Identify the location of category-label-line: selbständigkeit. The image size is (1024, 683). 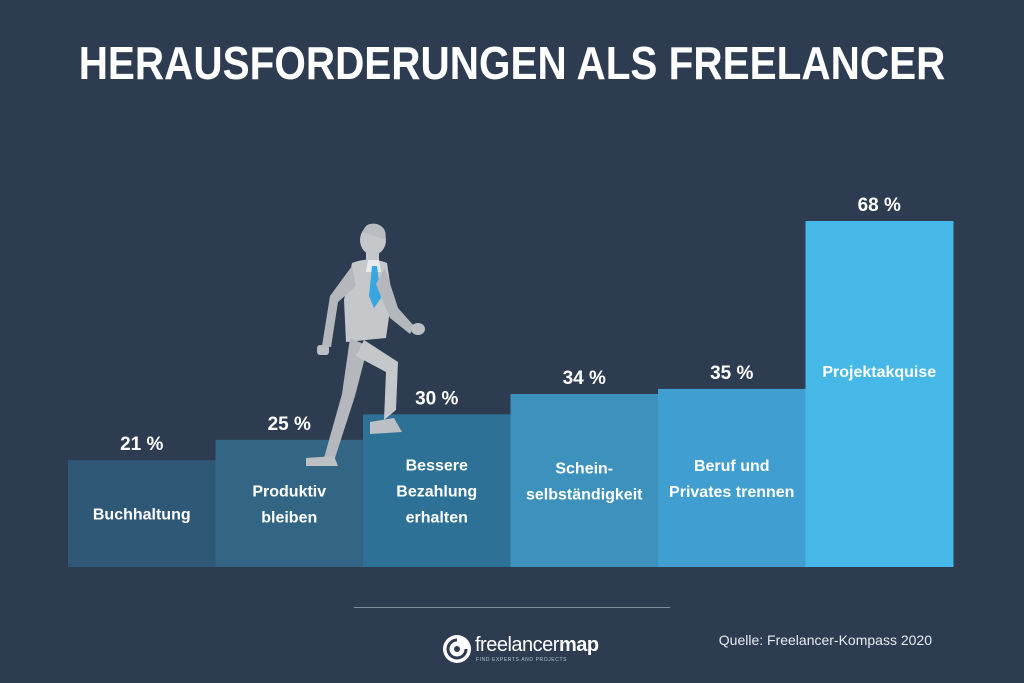
(584, 495).